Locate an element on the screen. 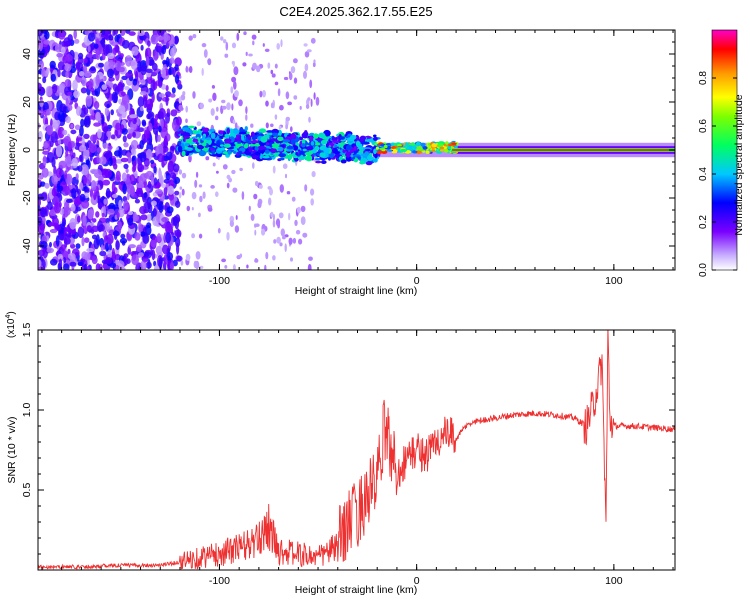 This screenshot has height=600, width=750. x-tick-label: 0 is located at coordinates (417, 281).